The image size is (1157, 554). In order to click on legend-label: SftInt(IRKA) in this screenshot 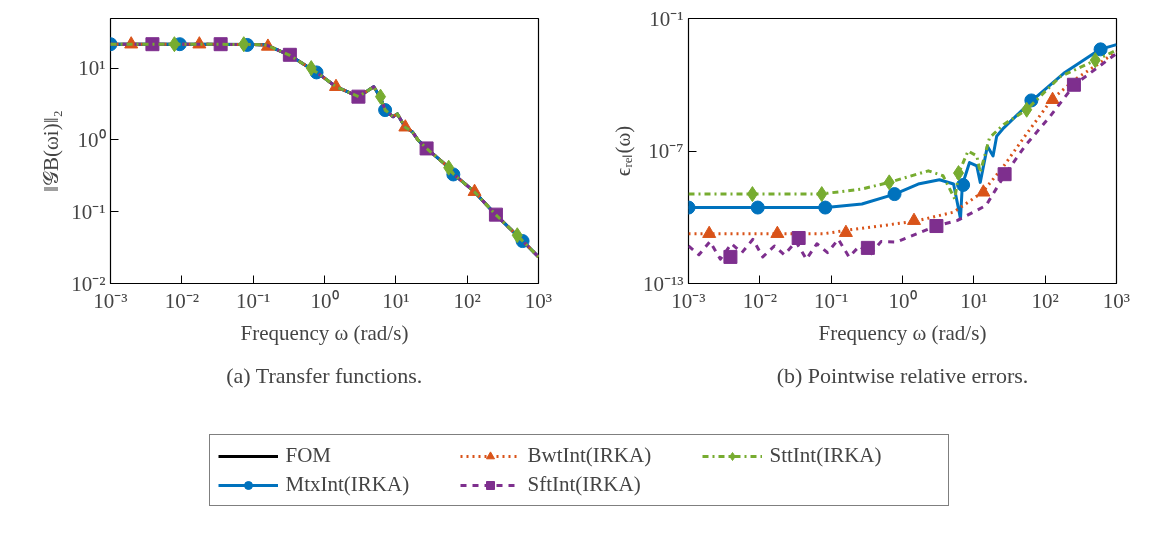, I will do `click(584, 484)`.